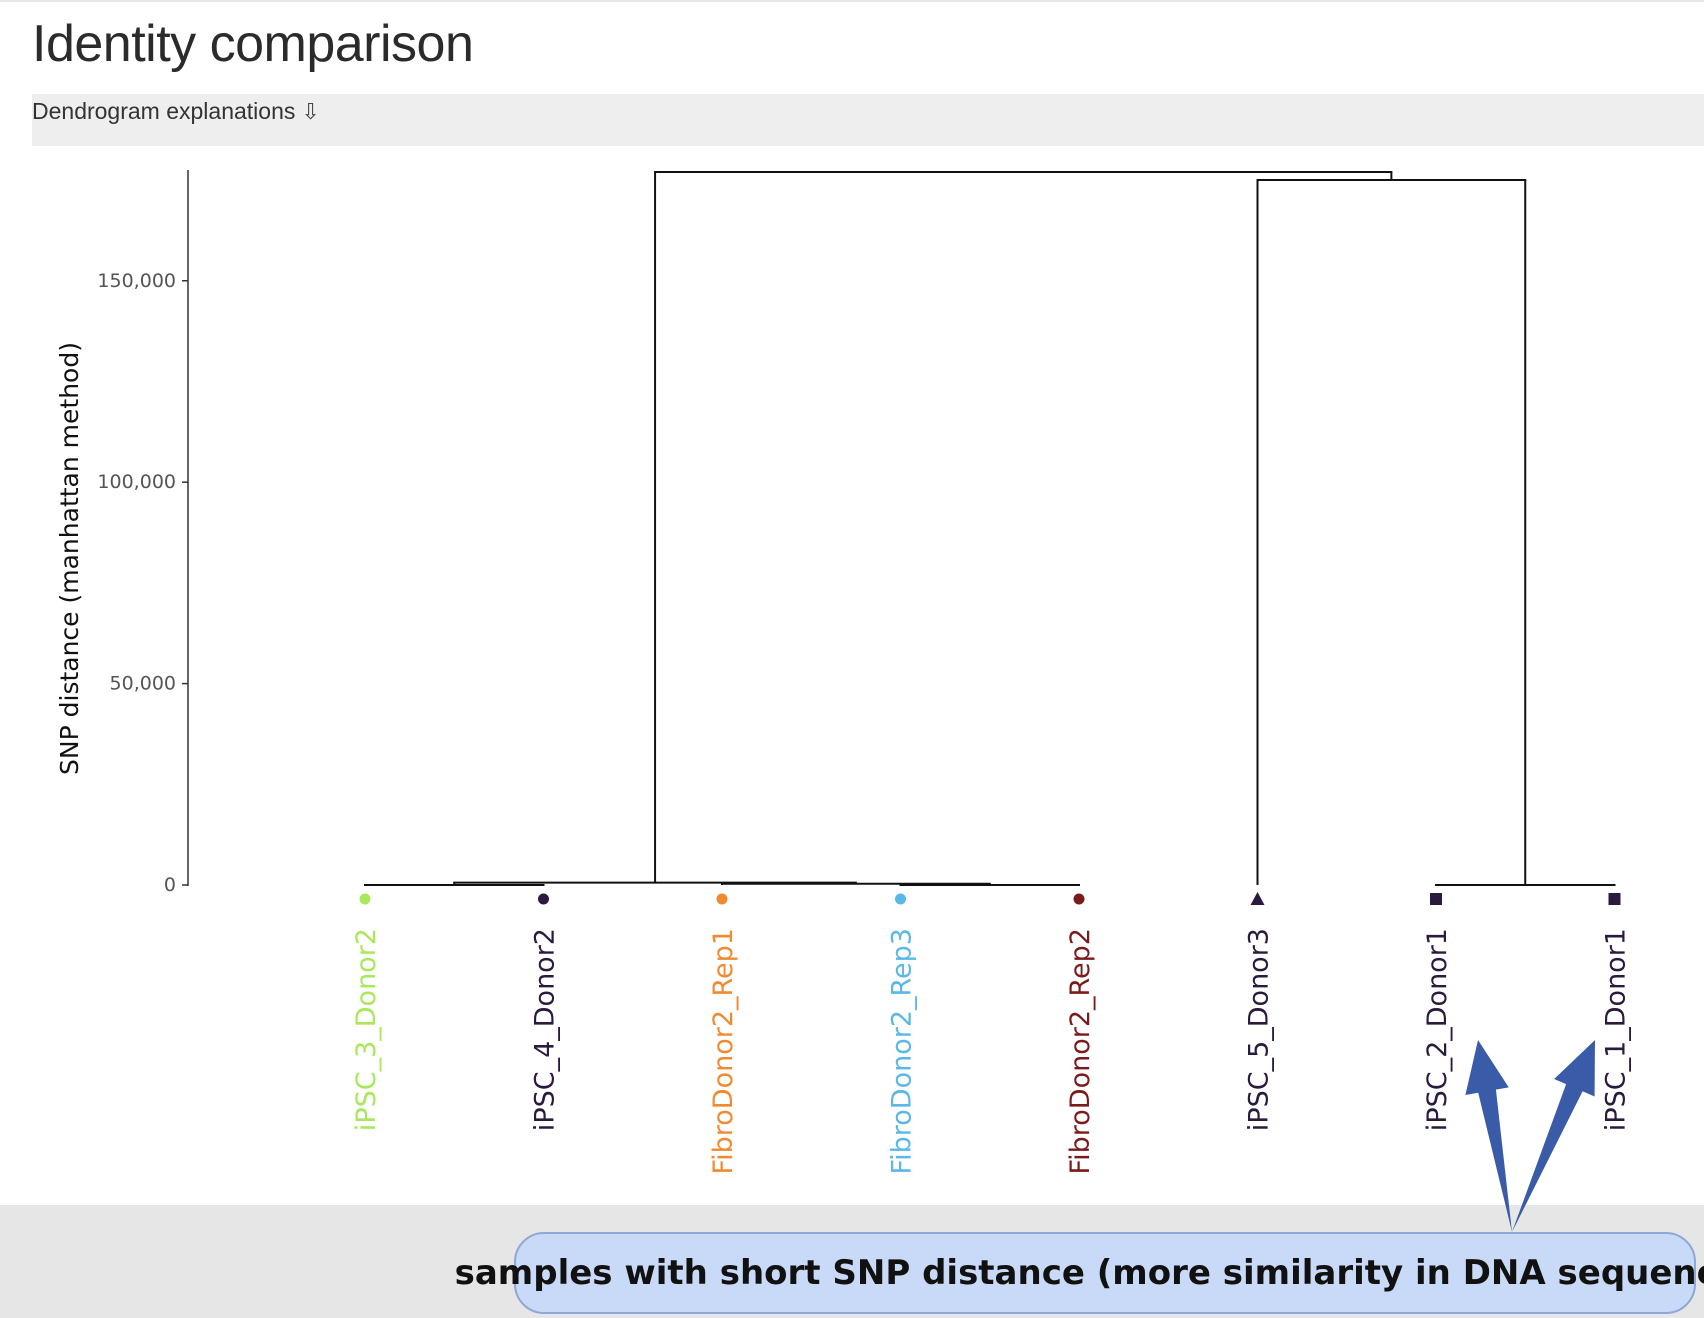 The width and height of the screenshot is (1704, 1318). I want to click on leaf-label: iPSC_3_Donor2, so click(366, 1029).